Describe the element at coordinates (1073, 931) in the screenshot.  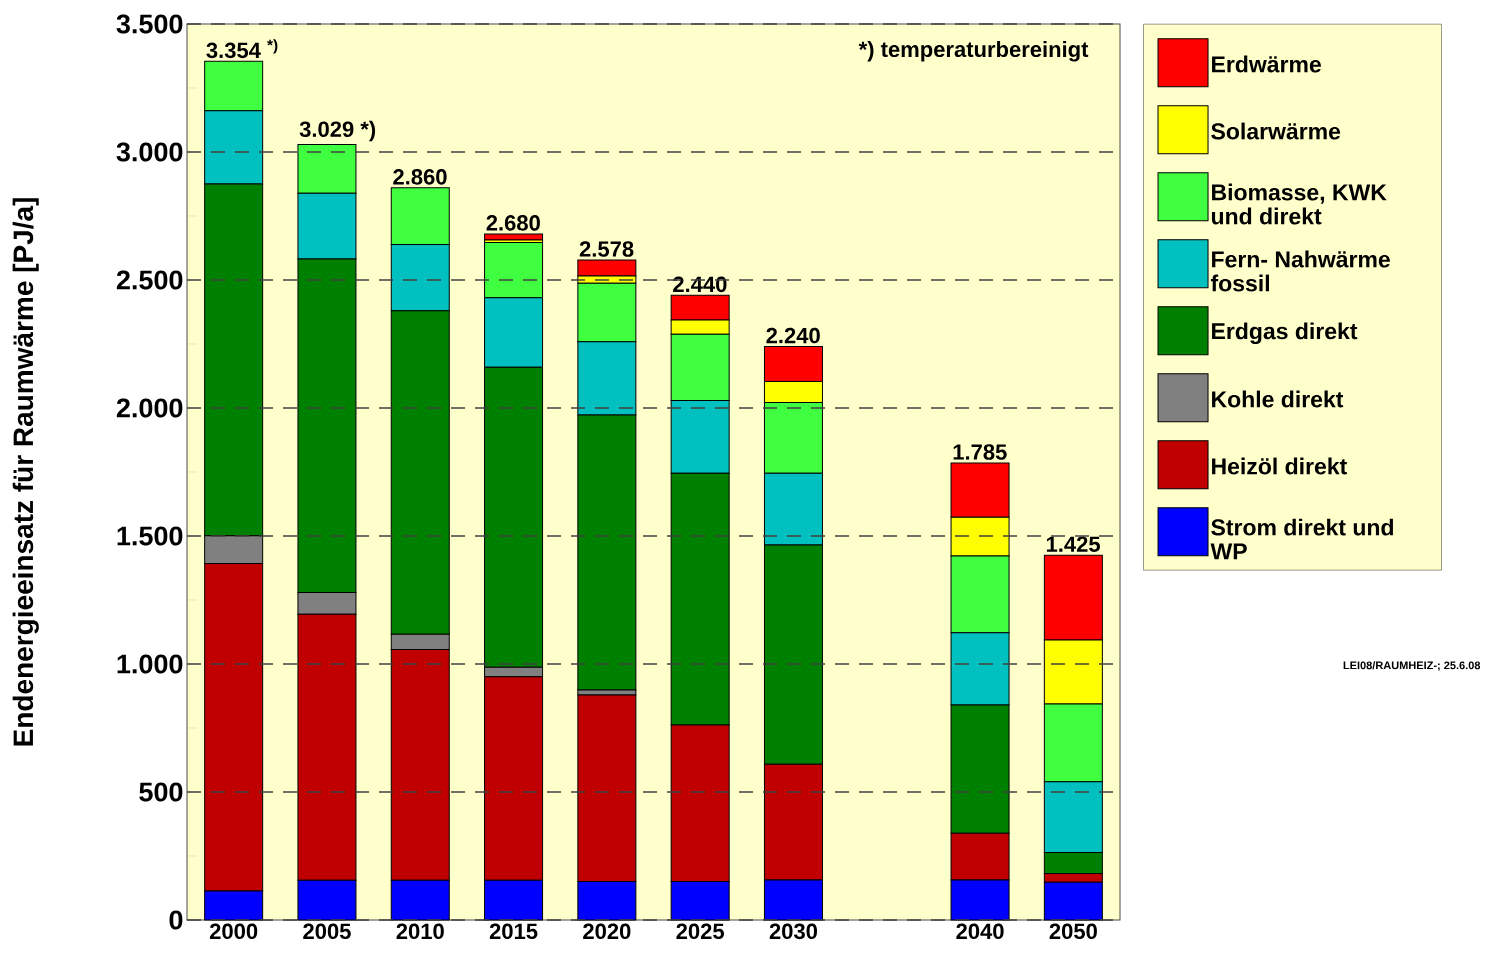
I see `x-tick-label: 2050` at that location.